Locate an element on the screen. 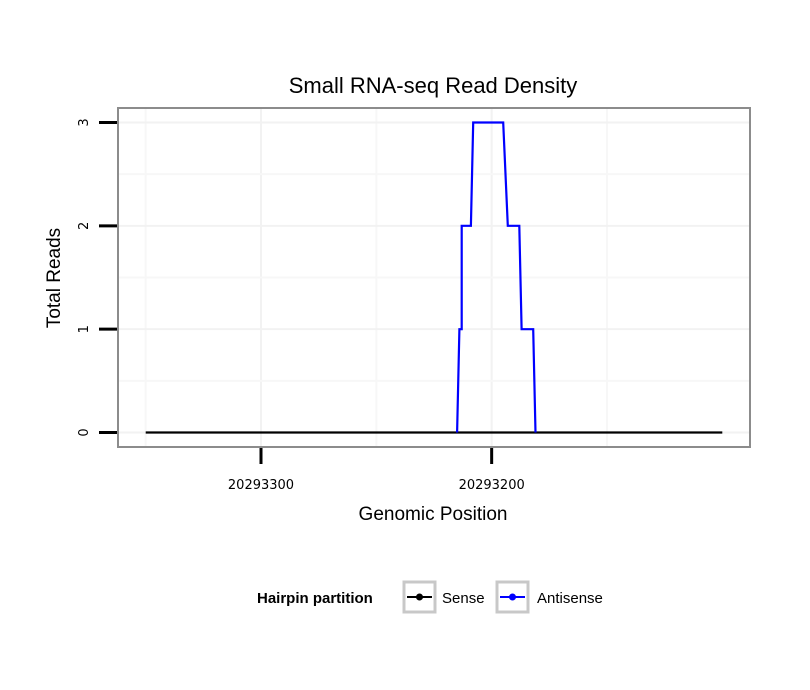 The width and height of the screenshot is (810, 690). x-axis-title: Genomic Position is located at coordinates (433, 514).